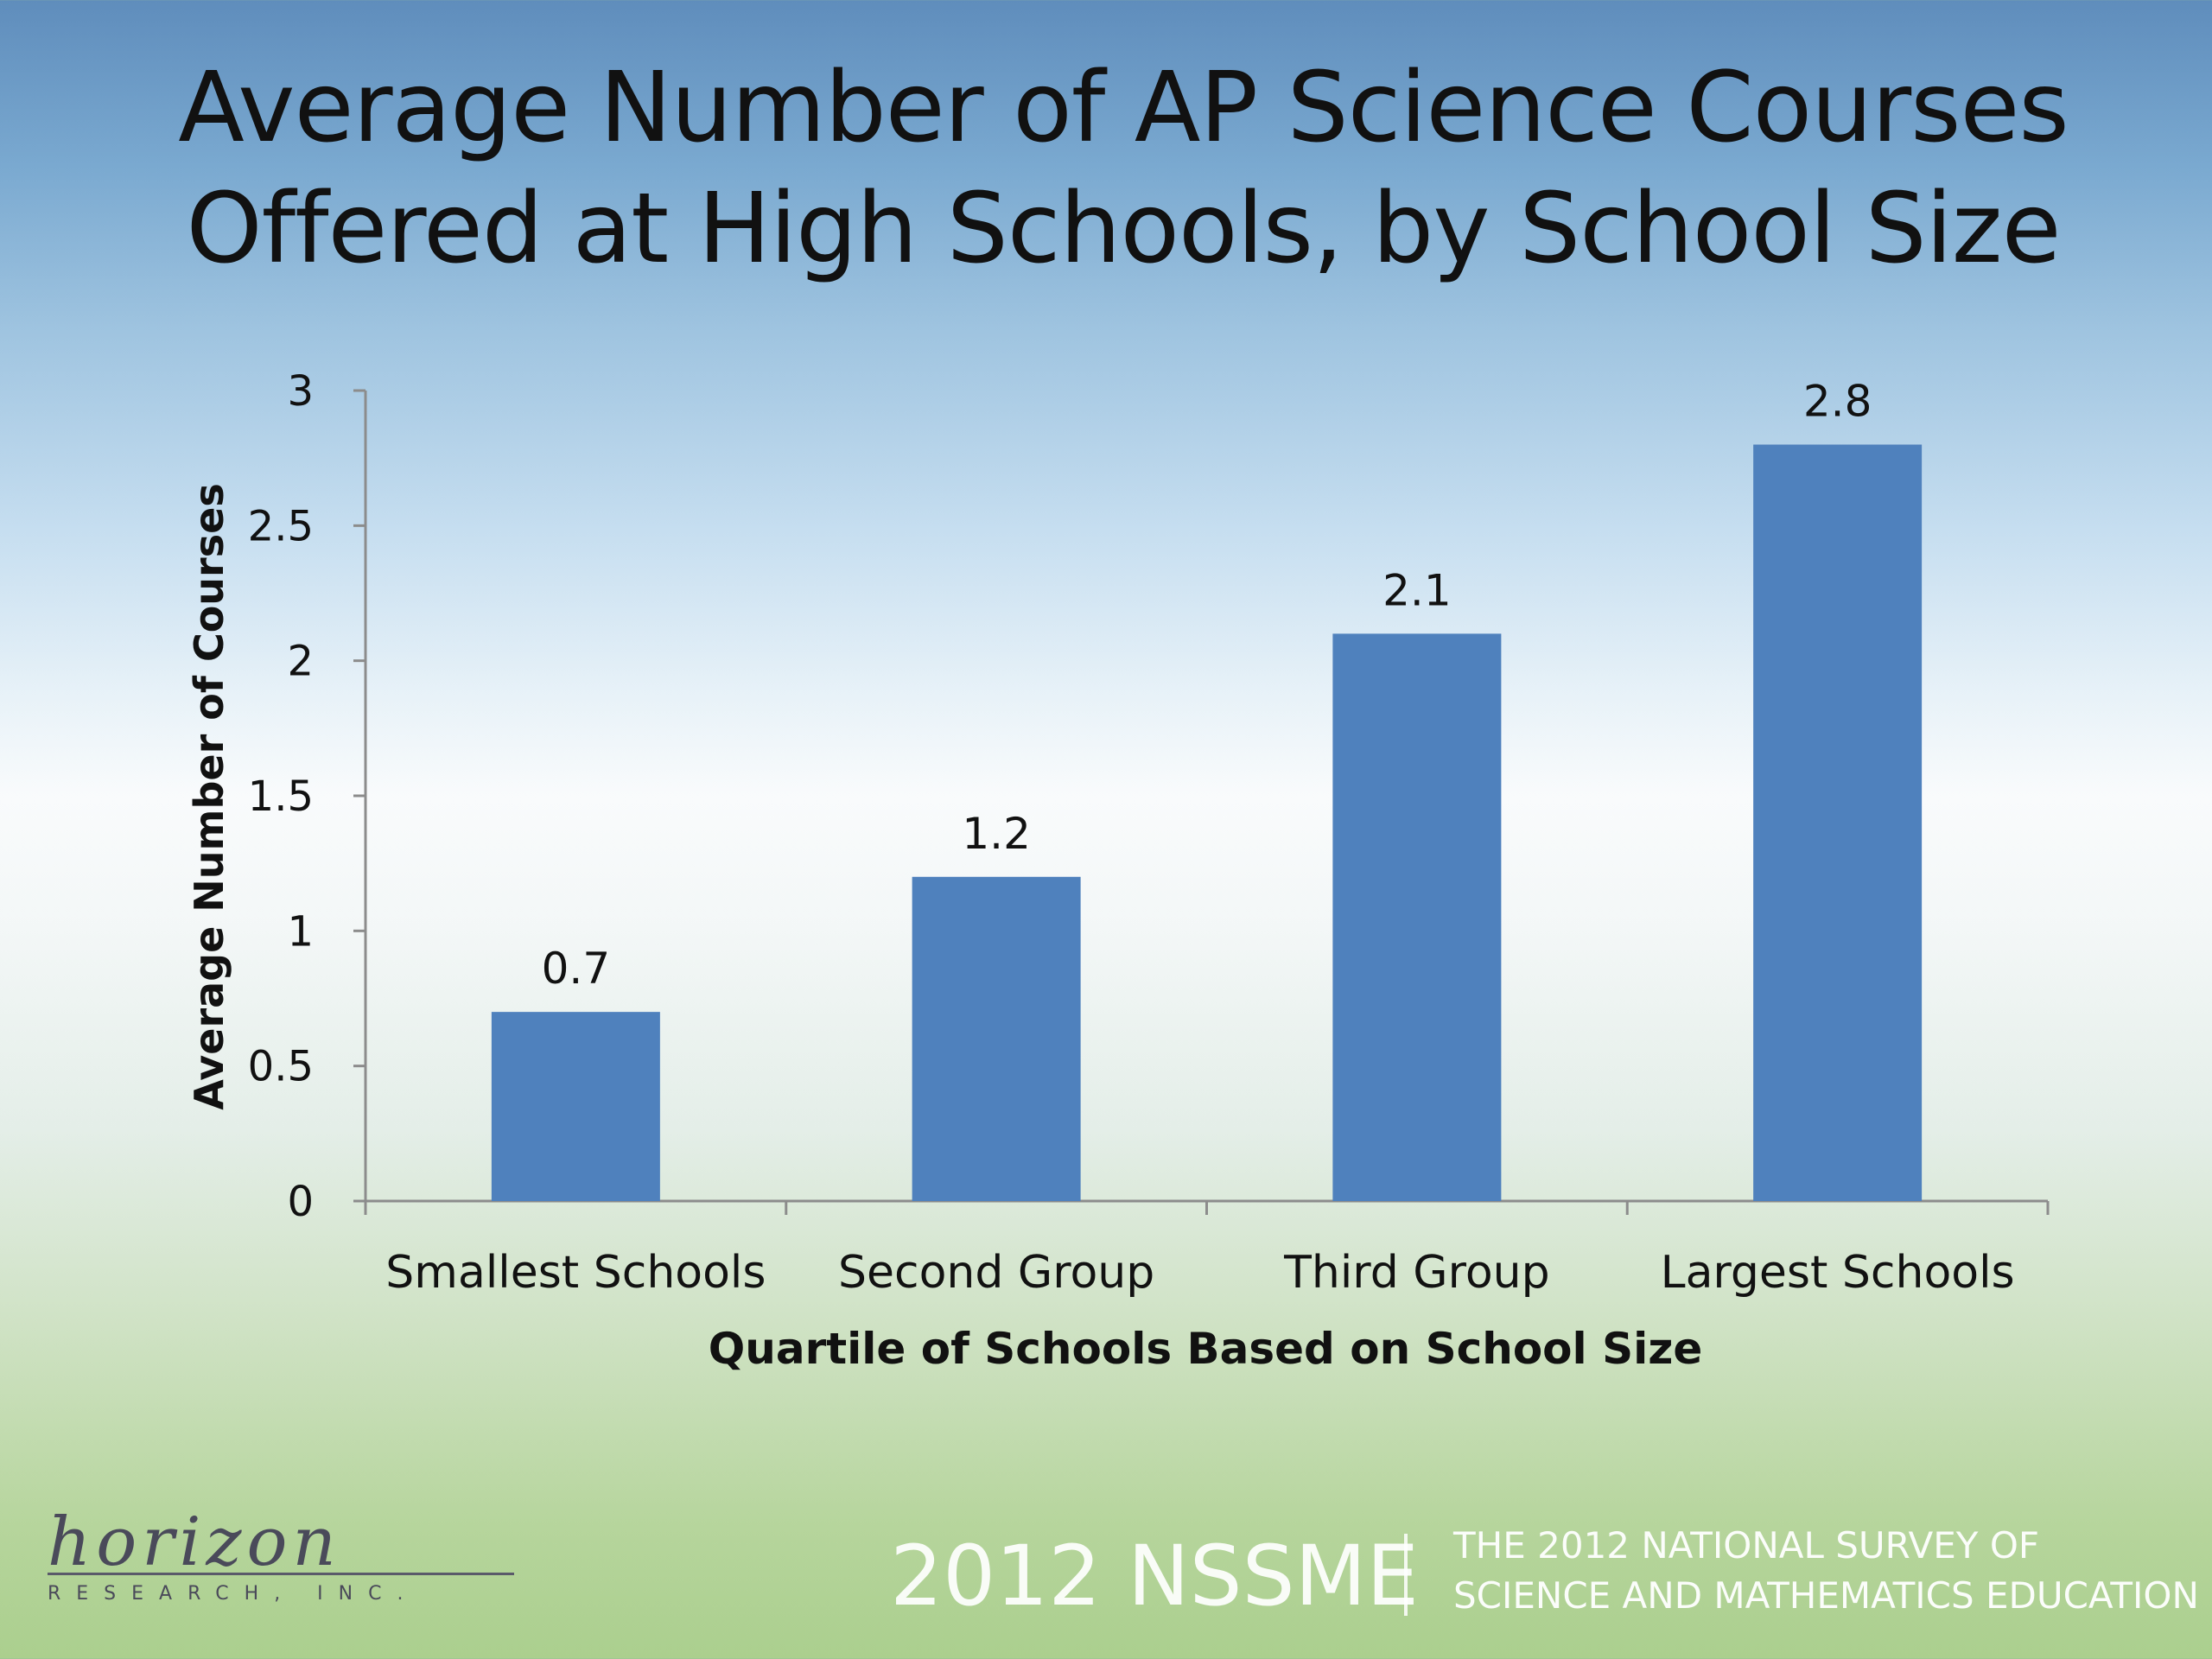 The width and height of the screenshot is (2212, 1659). Describe the element at coordinates (1838, 402) in the screenshot. I see `data-label: 2.8` at that location.